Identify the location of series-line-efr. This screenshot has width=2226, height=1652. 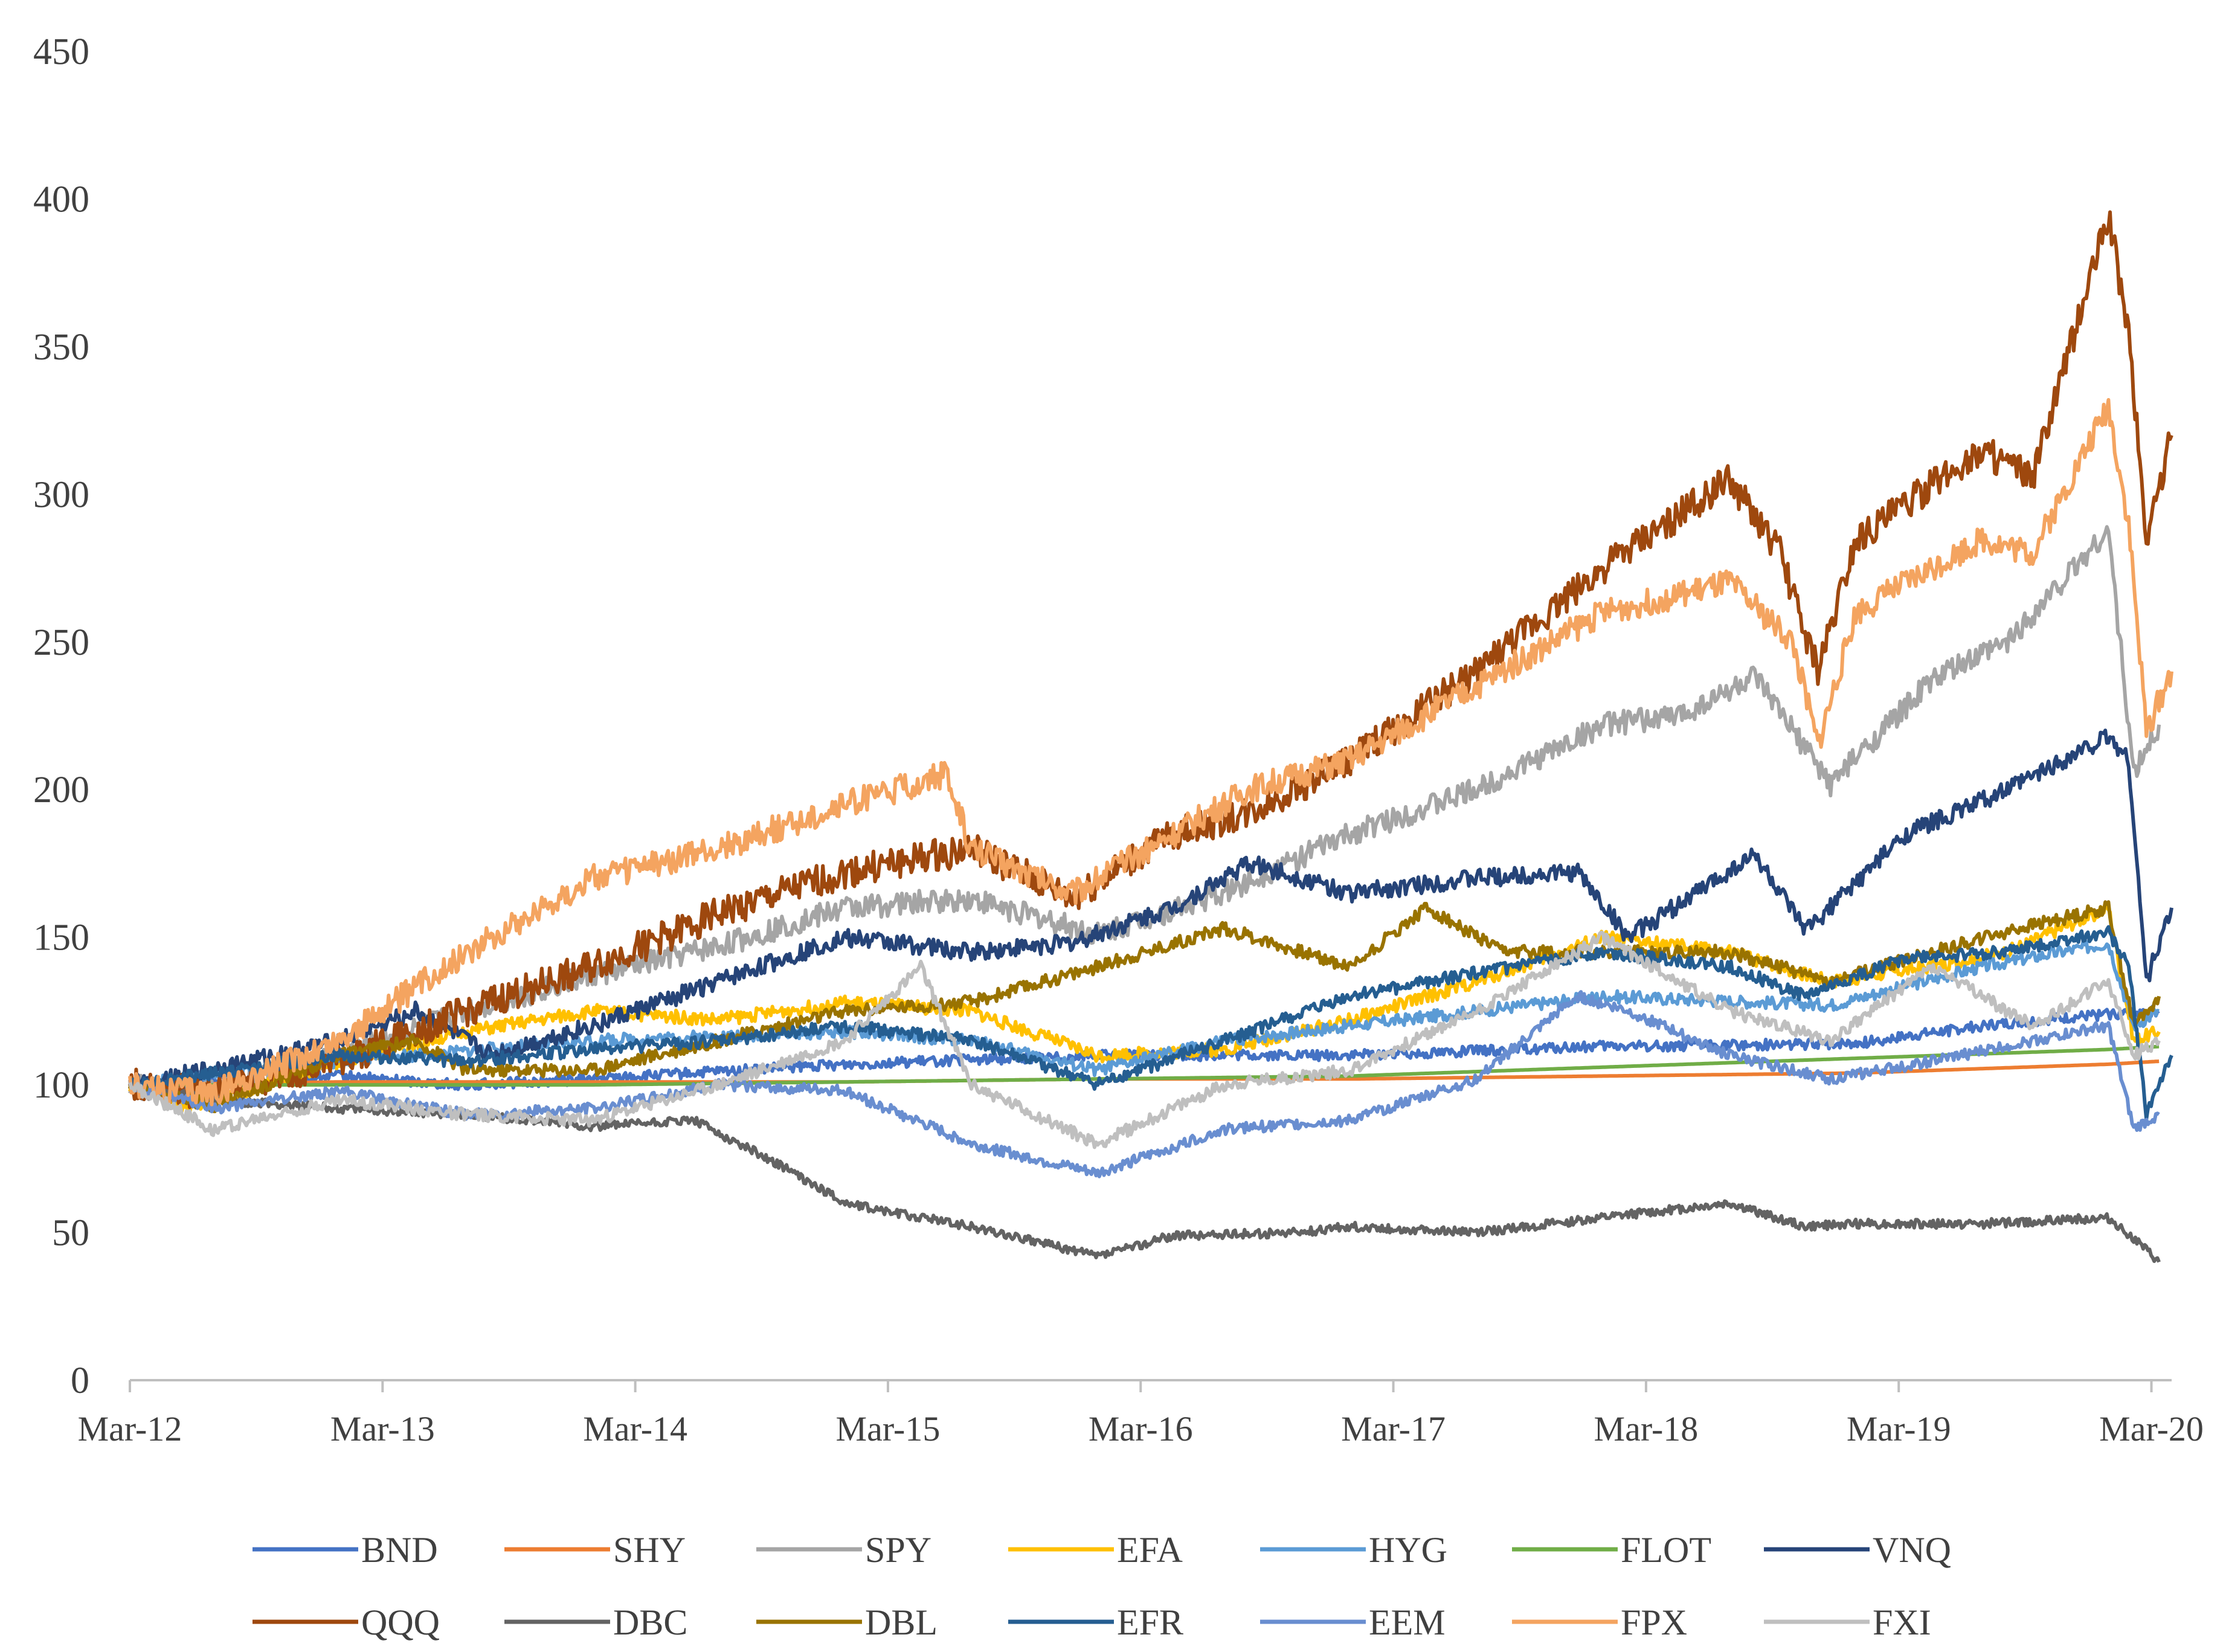
(1151, 1023).